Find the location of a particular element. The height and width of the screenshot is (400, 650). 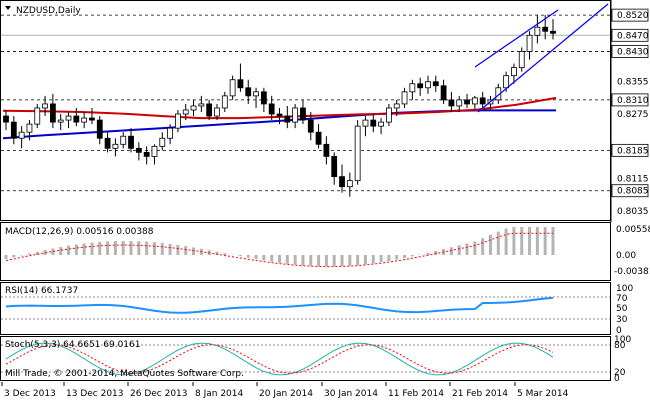

rsi-svg: RSI(14) 66.1737 100 70 50 30 0 is located at coordinates (325, 309).